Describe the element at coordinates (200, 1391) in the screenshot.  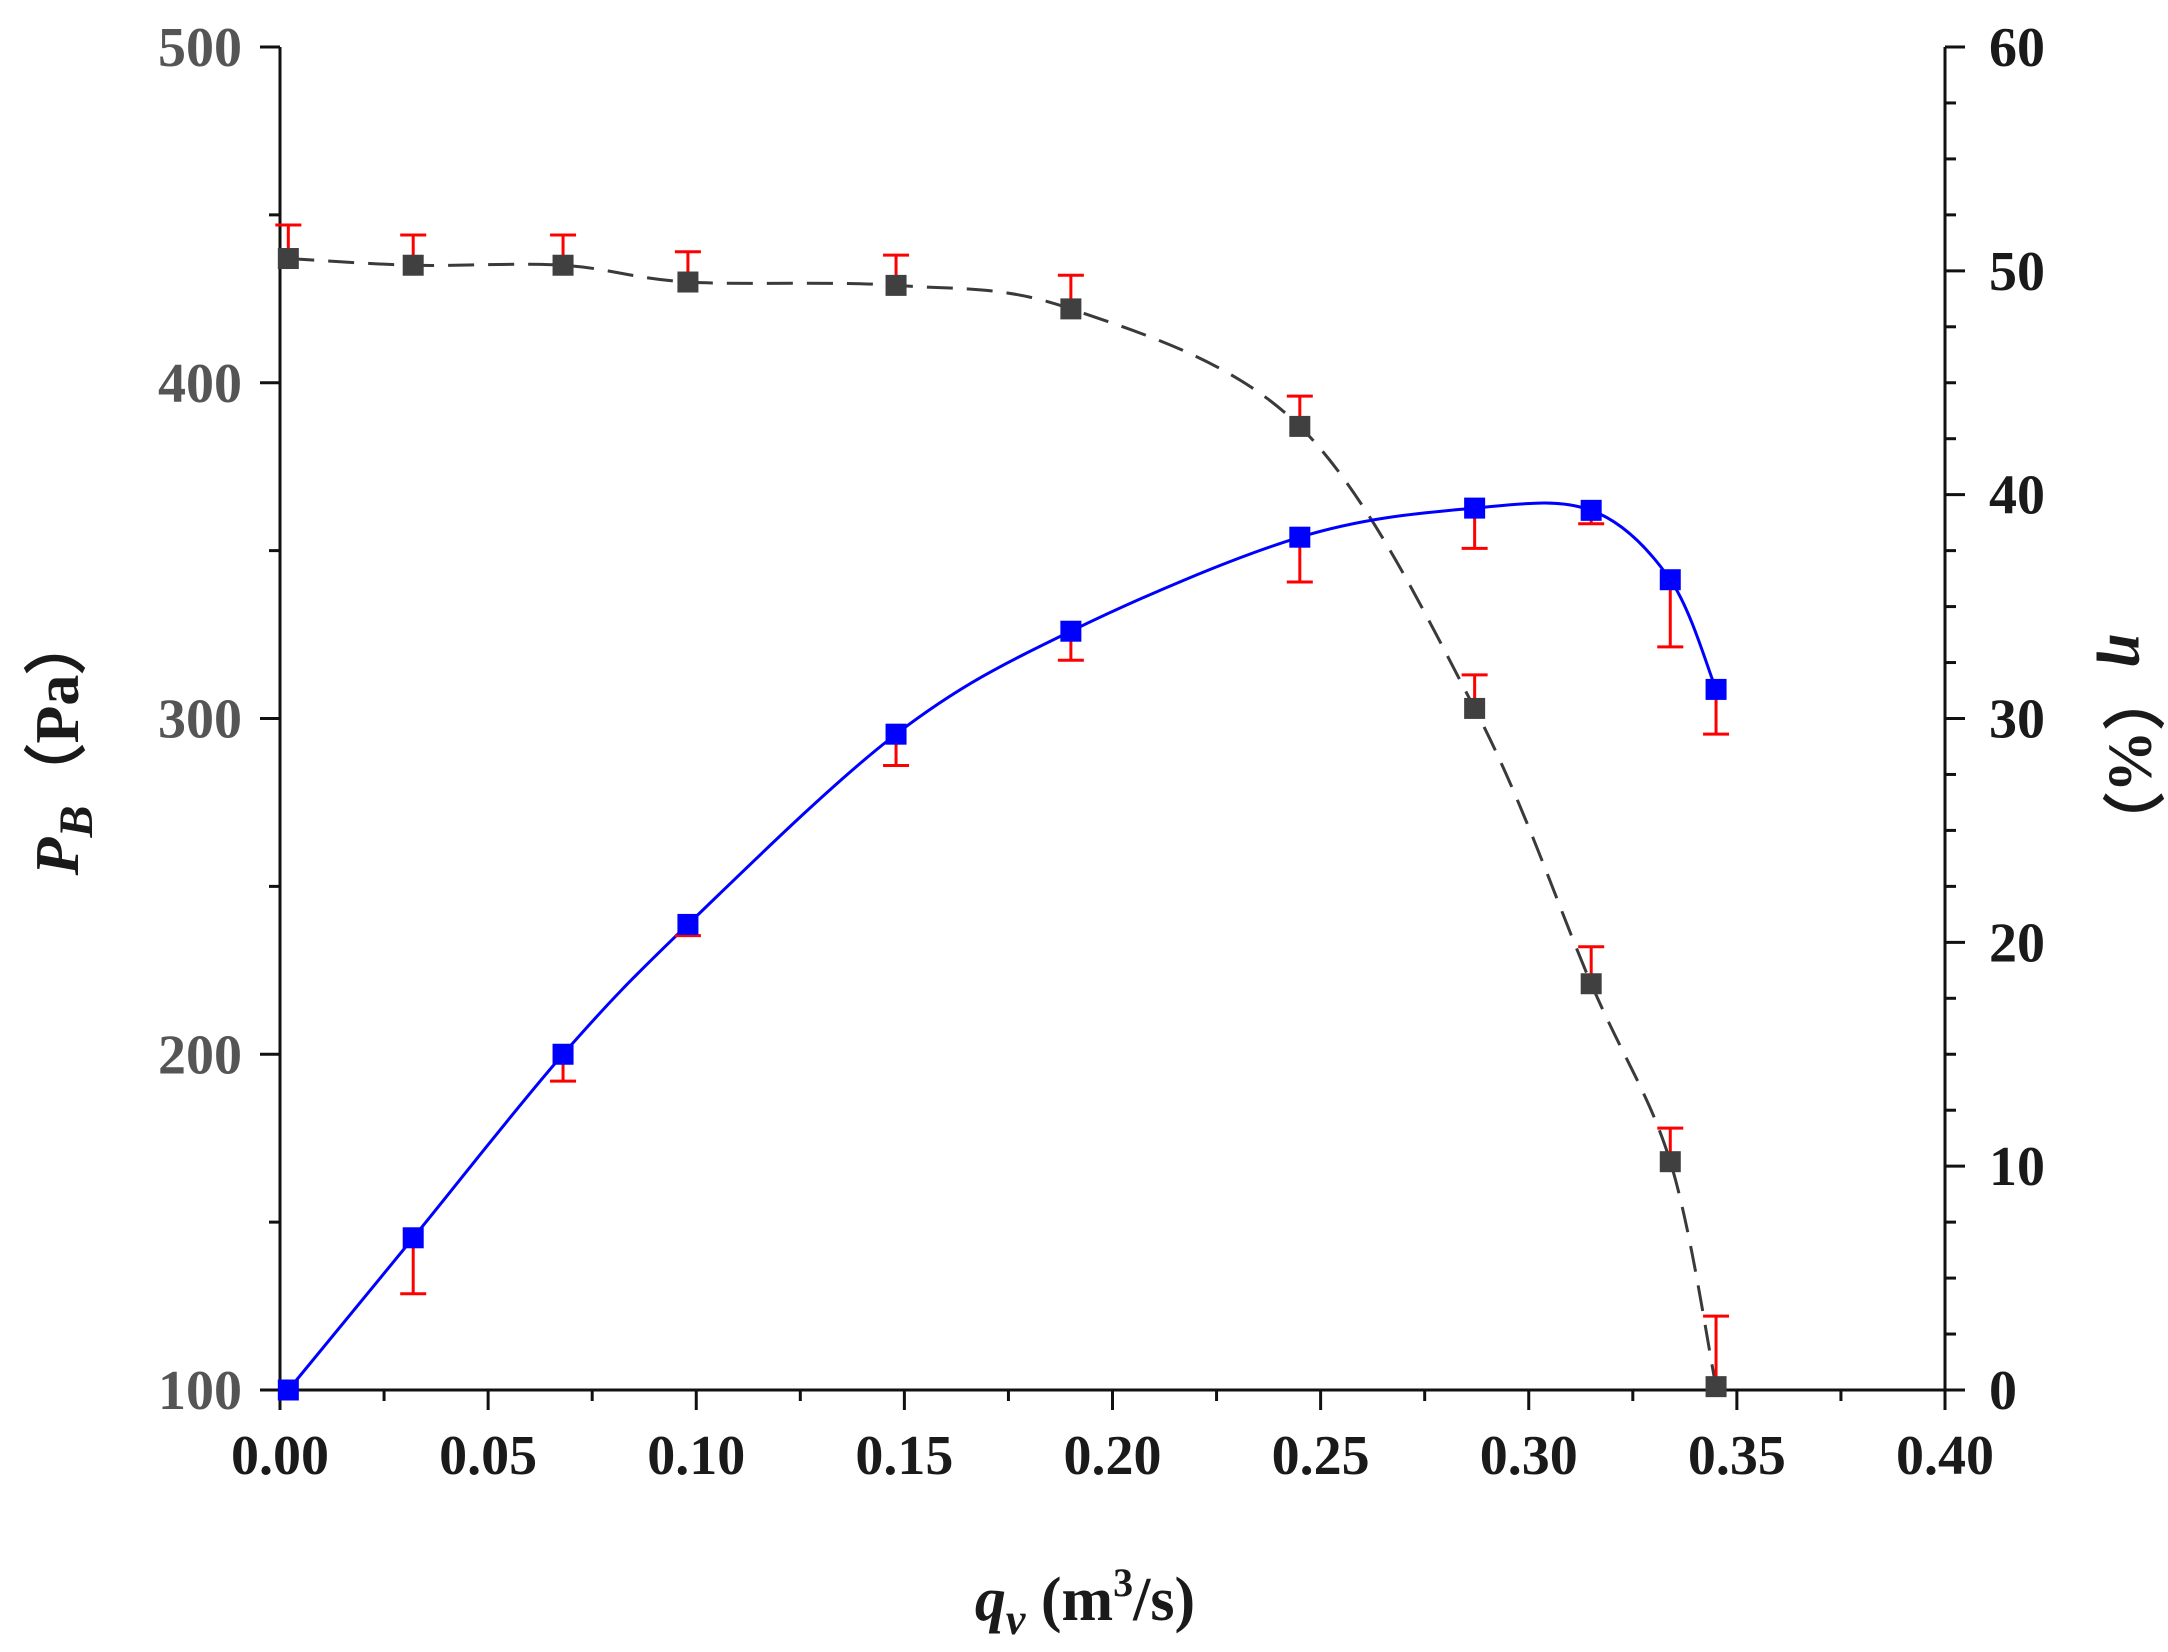
I see `y-left-tick-label: 100` at that location.